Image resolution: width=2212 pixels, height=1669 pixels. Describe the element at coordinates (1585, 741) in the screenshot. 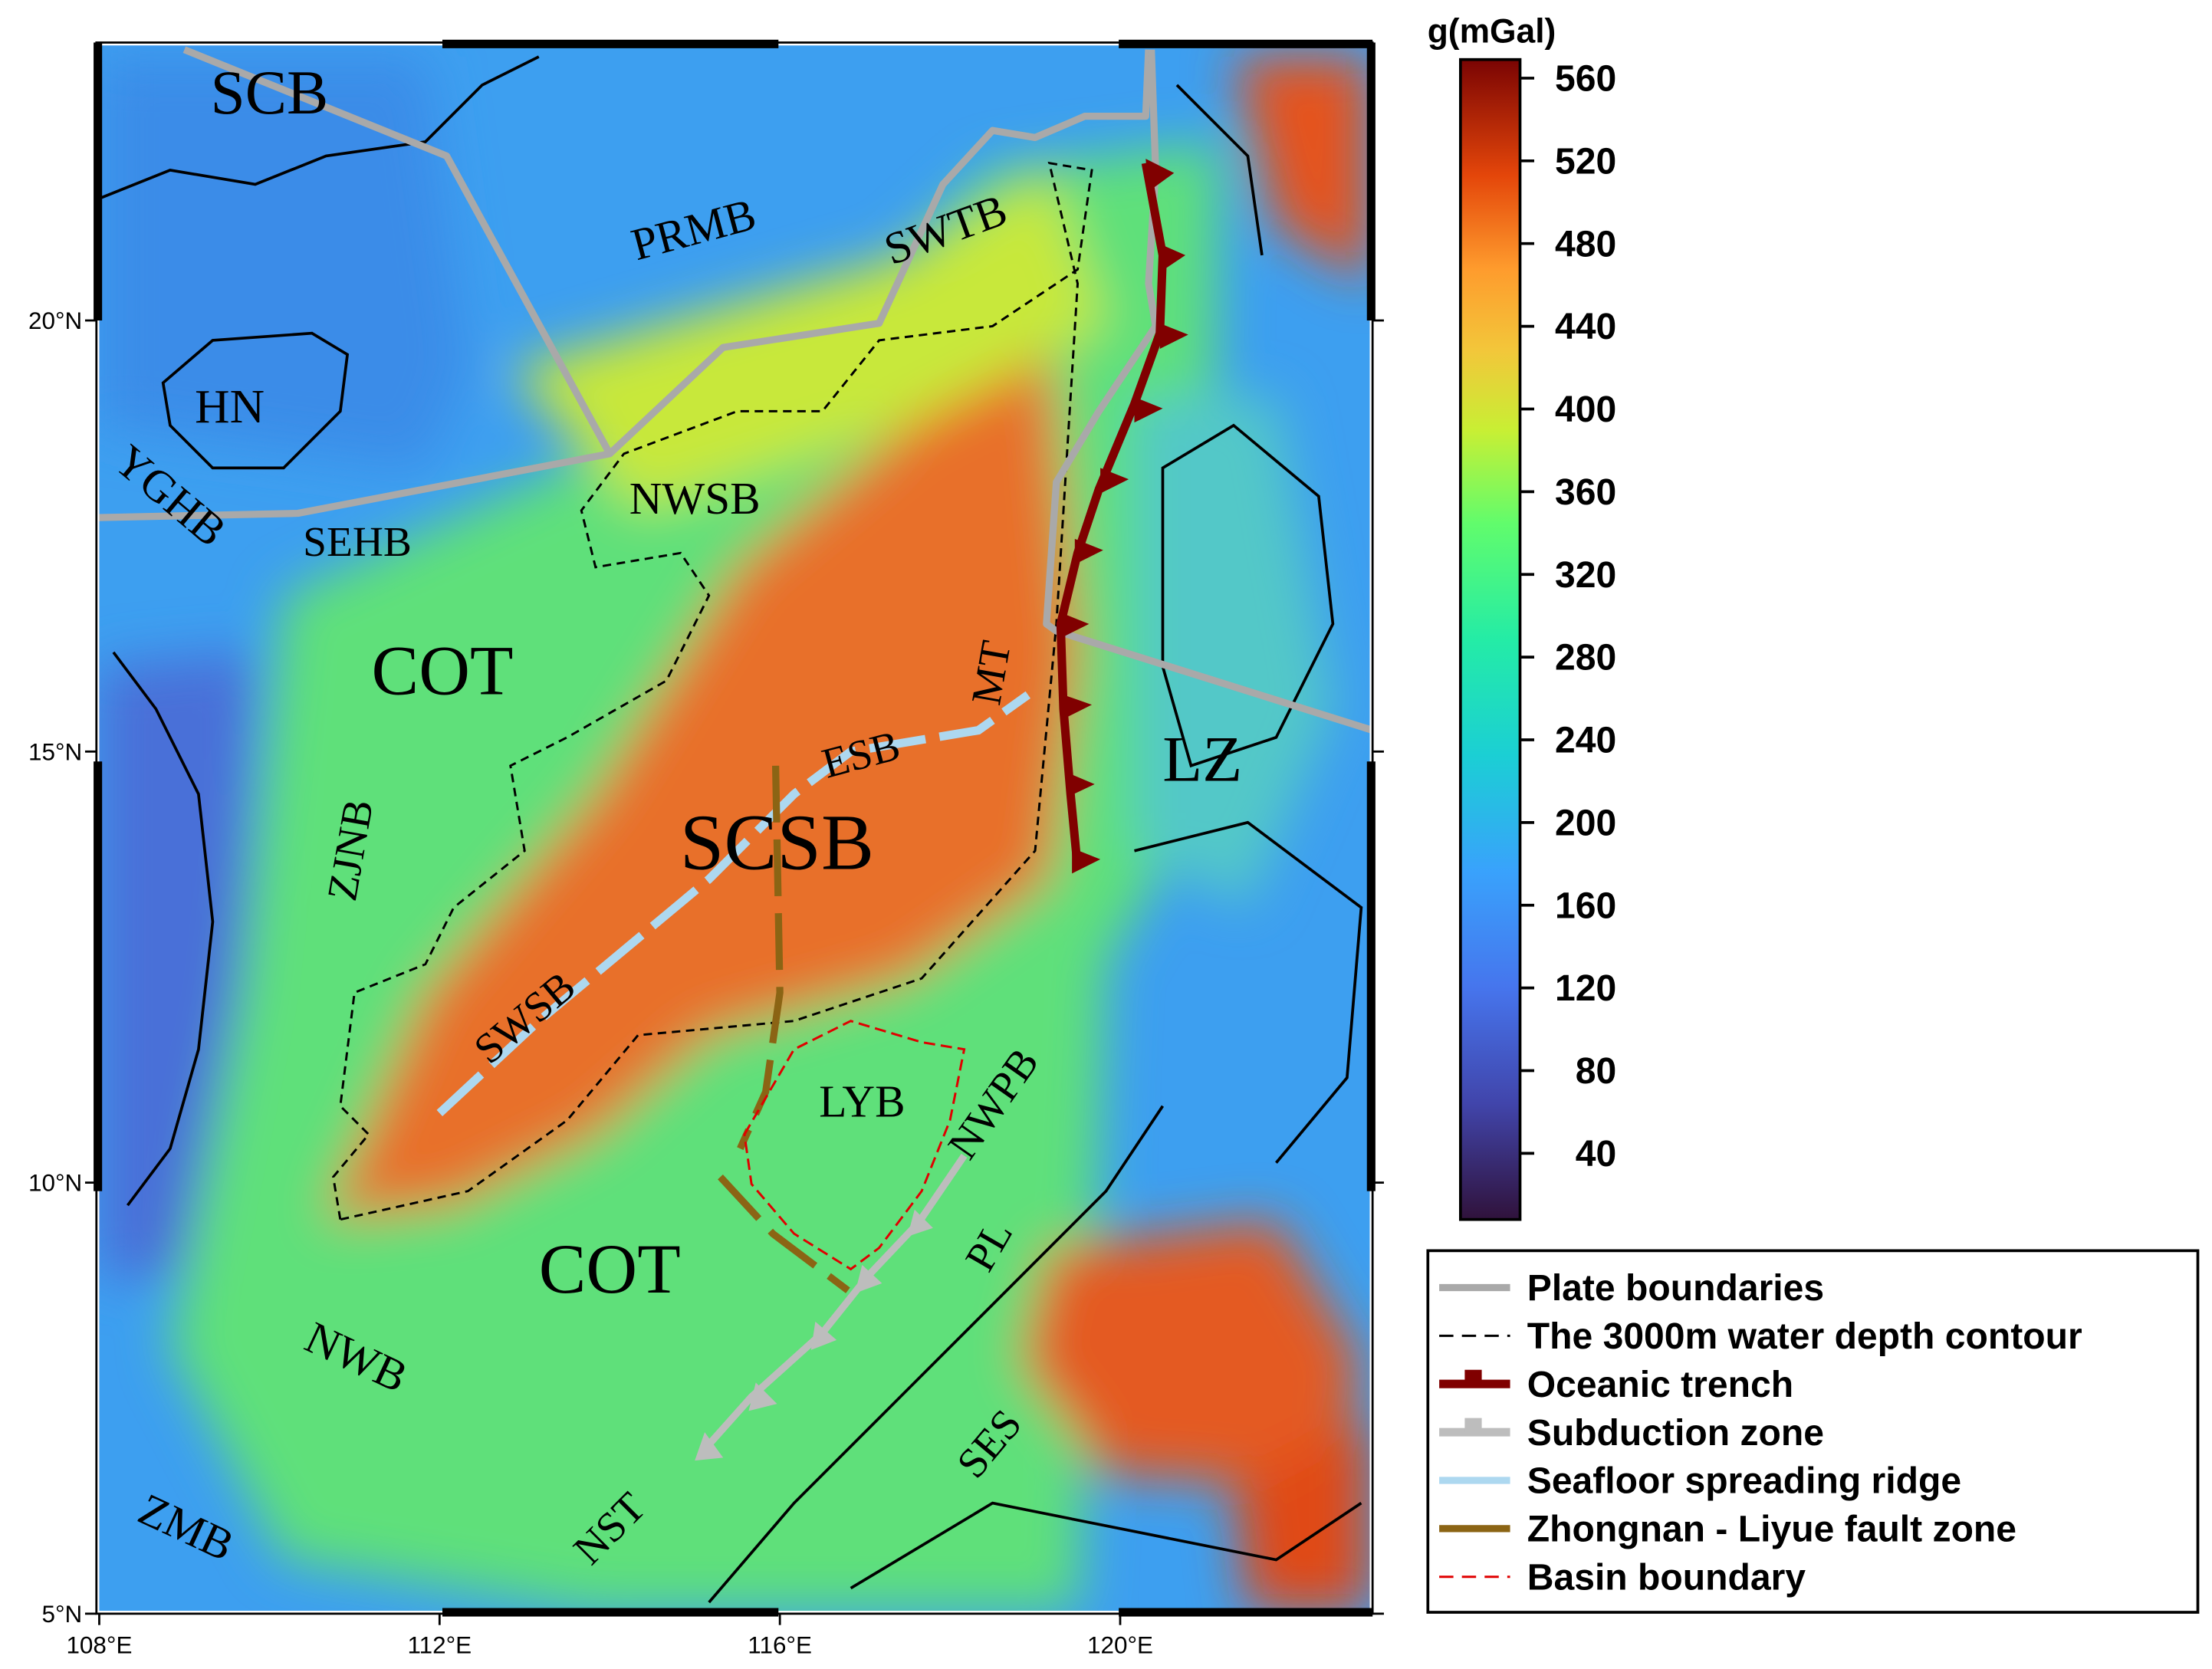

I see `colorbar-tick-label: 240` at that location.